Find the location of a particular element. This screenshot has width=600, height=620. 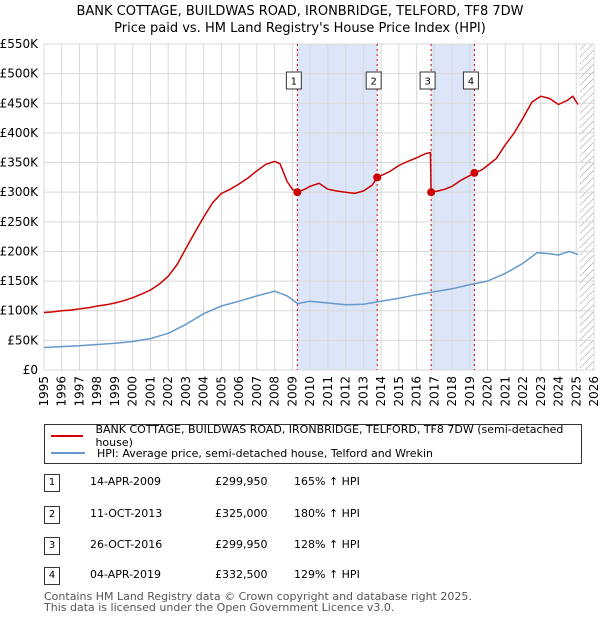

y-tick-label: £50K is located at coordinates (23, 340).